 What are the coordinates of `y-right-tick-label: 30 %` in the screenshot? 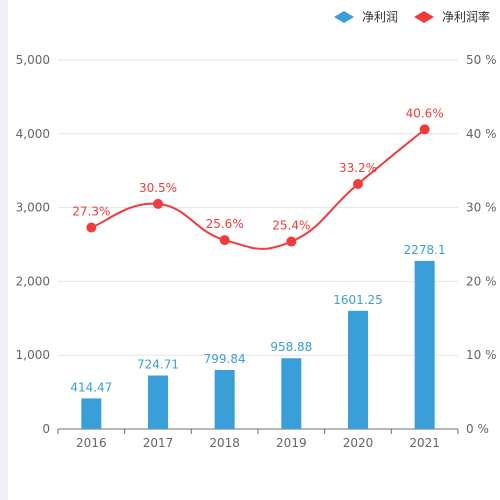 It's located at (481, 208).